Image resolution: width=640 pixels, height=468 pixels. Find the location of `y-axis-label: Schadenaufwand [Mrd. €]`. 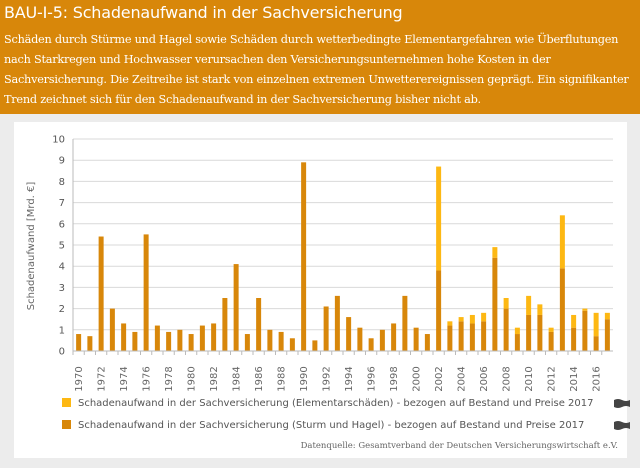

y-axis-label: Schadenaufwand [Mrd. €] is located at coordinates (31, 246).